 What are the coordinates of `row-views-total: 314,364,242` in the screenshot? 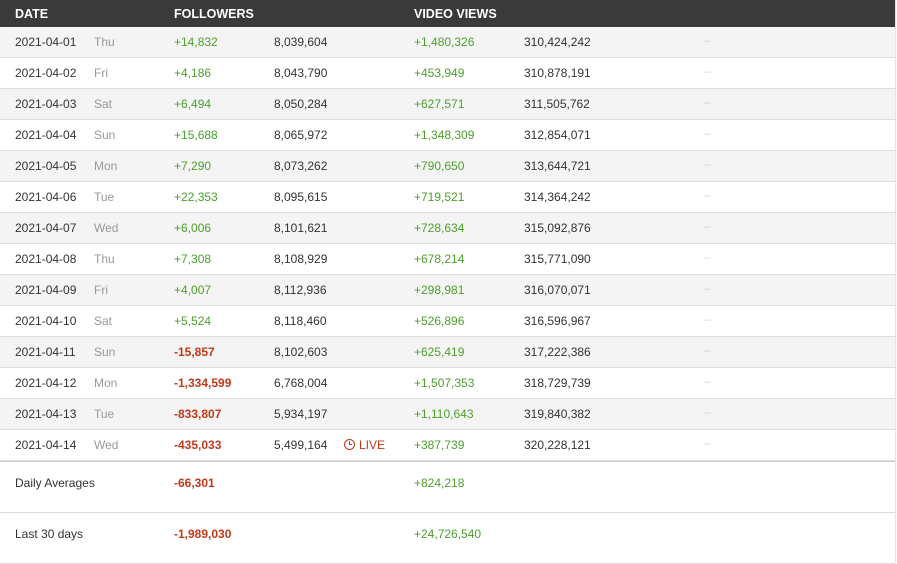 It's located at (557, 197).